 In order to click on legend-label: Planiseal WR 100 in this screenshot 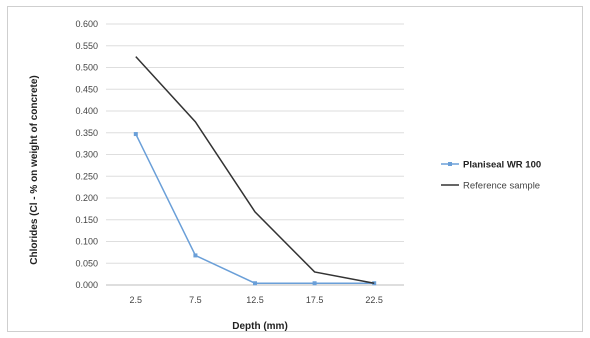, I will do `click(502, 165)`.